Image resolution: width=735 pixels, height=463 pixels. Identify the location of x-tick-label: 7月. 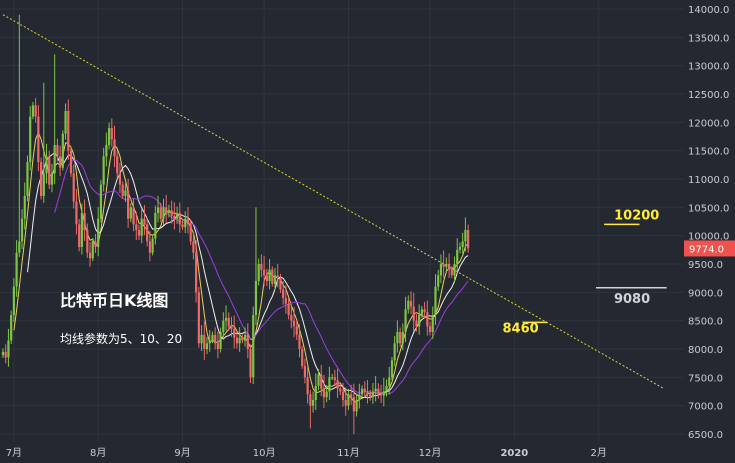
(14, 453).